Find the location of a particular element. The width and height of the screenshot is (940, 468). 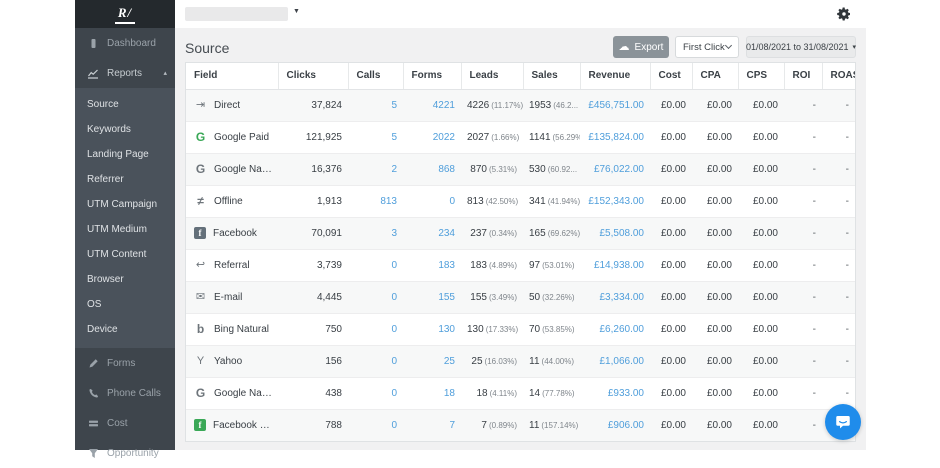

column-header-cost: Cost is located at coordinates (671, 76).